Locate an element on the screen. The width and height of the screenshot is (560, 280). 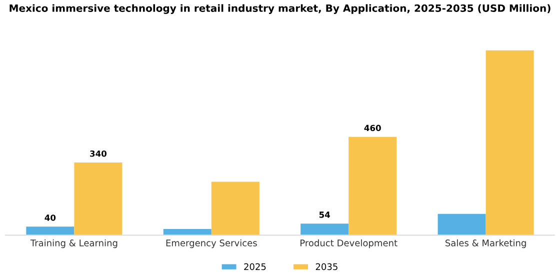
data-label: 54 is located at coordinates (324, 215).